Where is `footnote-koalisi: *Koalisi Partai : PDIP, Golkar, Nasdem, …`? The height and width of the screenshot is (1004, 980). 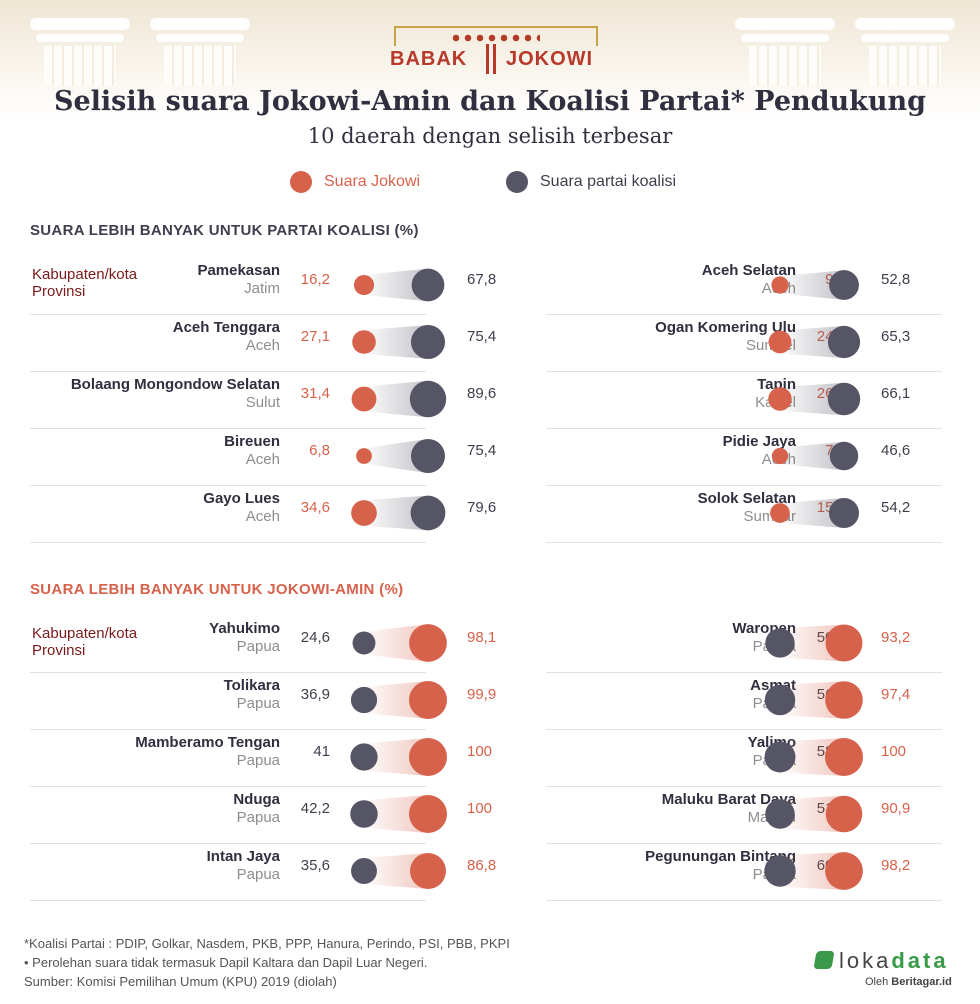
footnote-koalisi: *Koalisi Partai : PDIP, Golkar, Nasdem, … is located at coordinates (267, 943).